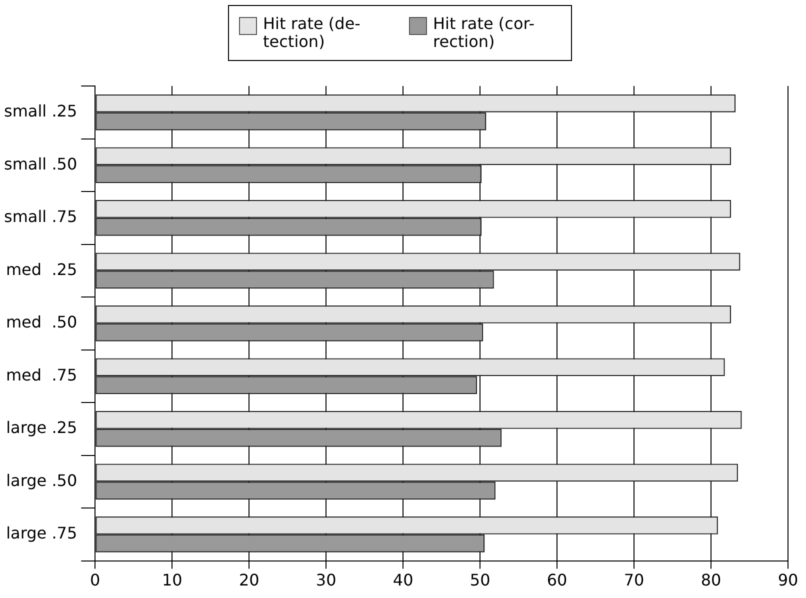 This screenshot has height=598, width=806. What do you see at coordinates (172, 580) in the screenshot?
I see `x-tick-label: 10` at bounding box center [172, 580].